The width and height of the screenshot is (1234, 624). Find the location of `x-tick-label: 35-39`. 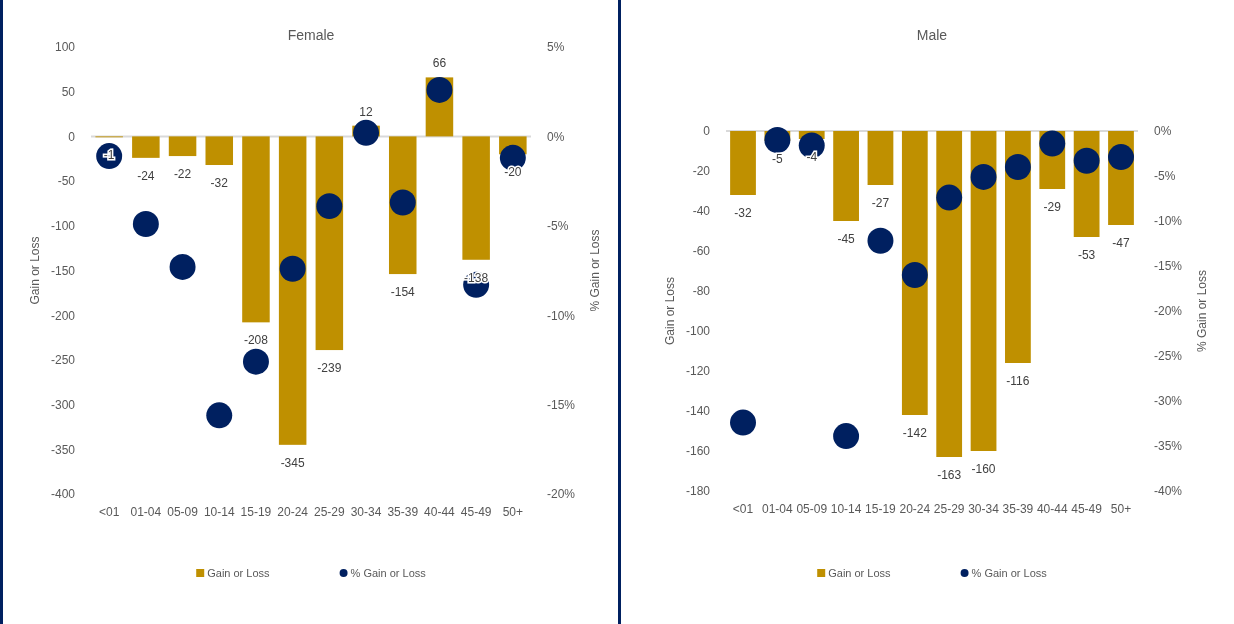

x-tick-label: 35-39 is located at coordinates (403, 512).